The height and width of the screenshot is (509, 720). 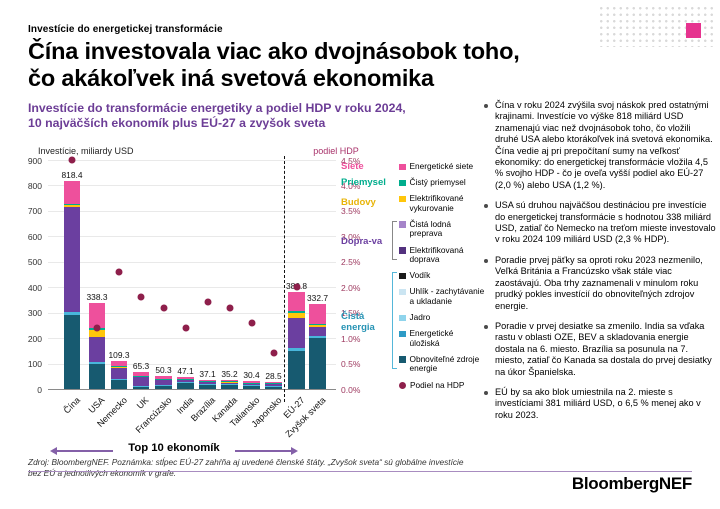 What do you see at coordinates (72, 405) in the screenshot?
I see `x-tick-label: Čína` at bounding box center [72, 405].